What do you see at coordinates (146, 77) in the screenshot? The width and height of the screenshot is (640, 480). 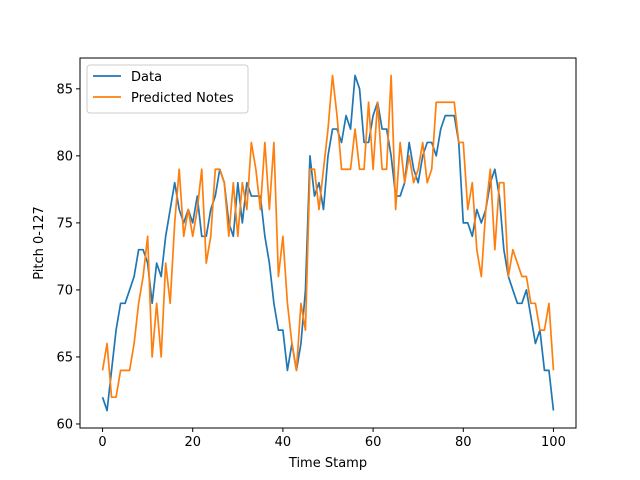 I see `legend-label-data: Data` at bounding box center [146, 77].